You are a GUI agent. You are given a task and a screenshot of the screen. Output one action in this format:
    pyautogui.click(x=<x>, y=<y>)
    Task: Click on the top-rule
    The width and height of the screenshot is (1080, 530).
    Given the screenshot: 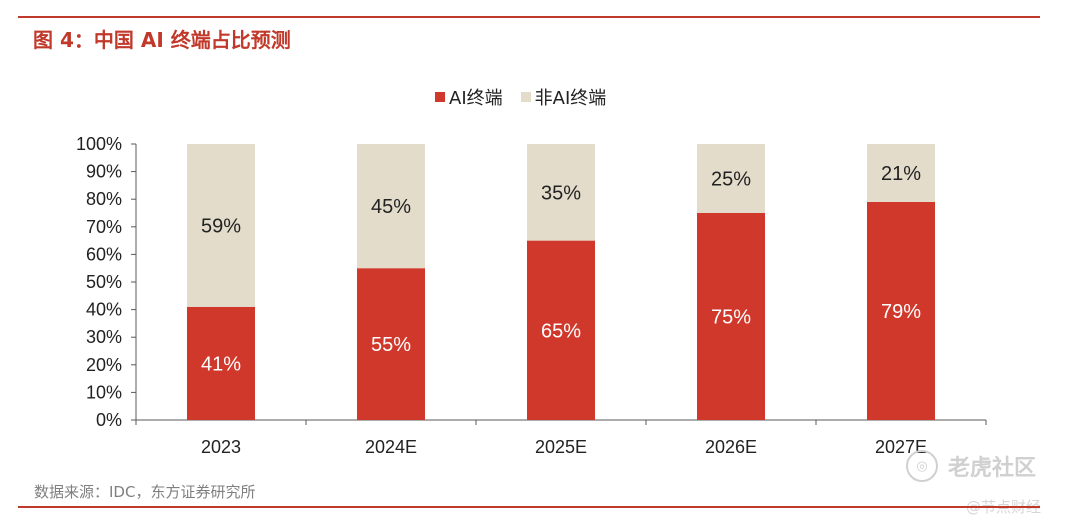 What is the action you would take?
    pyautogui.click(x=529, y=17)
    